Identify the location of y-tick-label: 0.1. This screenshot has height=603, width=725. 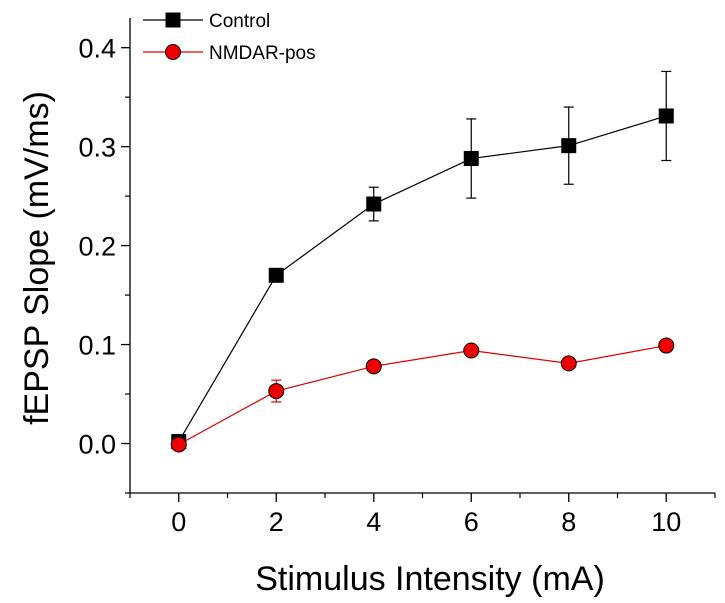
(97, 346).